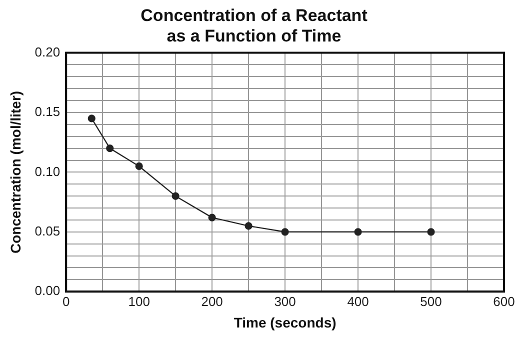  What do you see at coordinates (285, 322) in the screenshot?
I see `x-axis-title: Time (seconds)` at bounding box center [285, 322].